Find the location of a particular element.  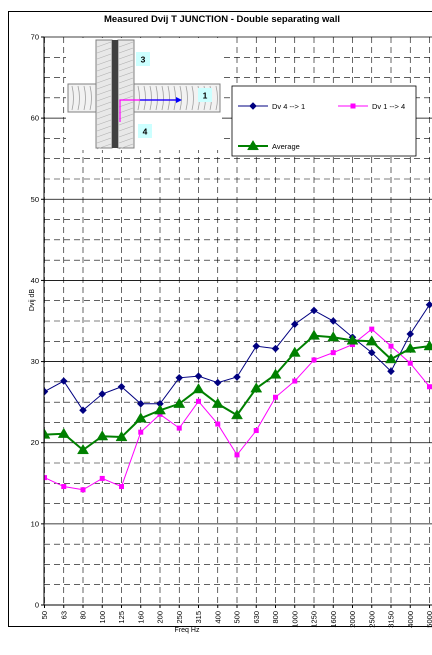

inset-label: 3 is located at coordinates (143, 60).